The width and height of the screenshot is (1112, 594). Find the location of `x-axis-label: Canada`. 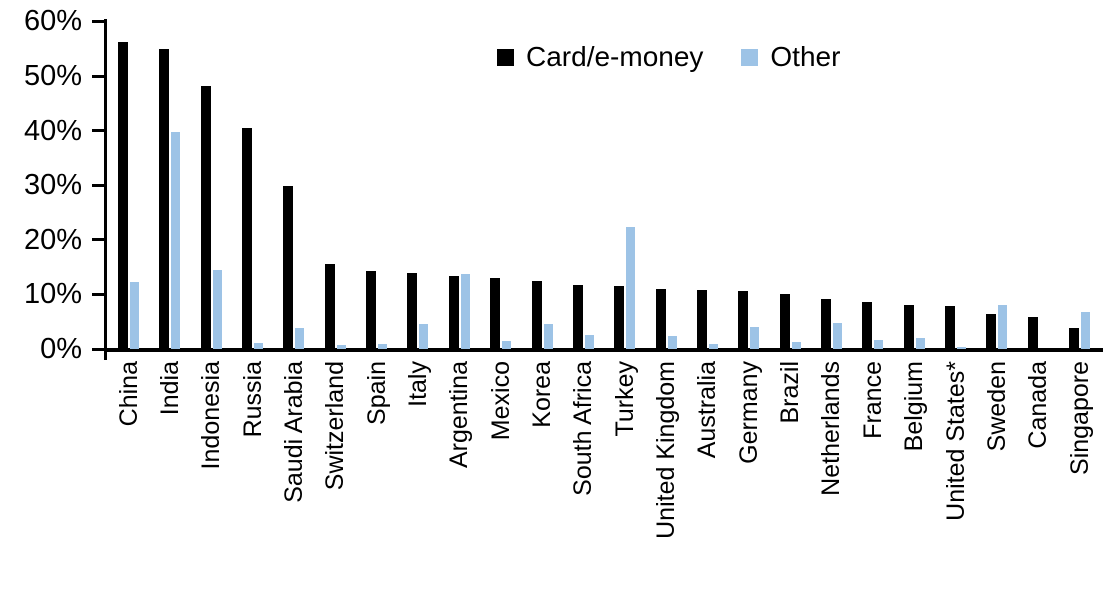

x-axis-label: Canada is located at coordinates (1038, 405).